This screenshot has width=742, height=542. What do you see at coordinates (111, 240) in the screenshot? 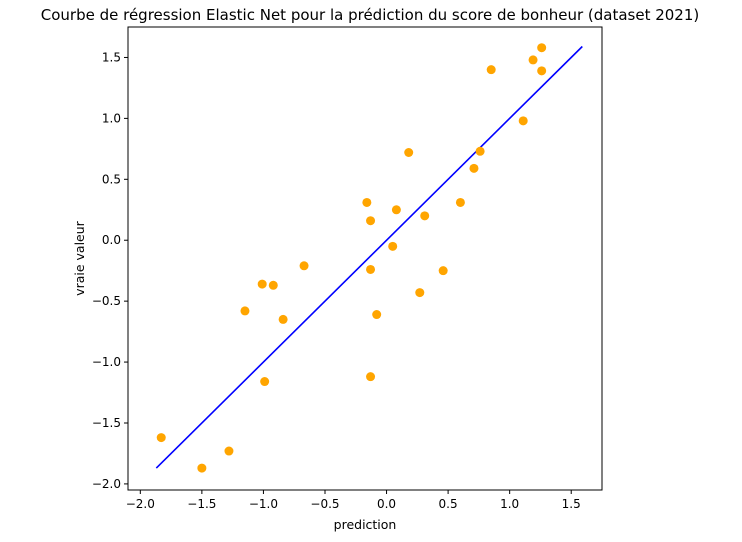
I see `y-tick-label: 0.0` at bounding box center [111, 240].